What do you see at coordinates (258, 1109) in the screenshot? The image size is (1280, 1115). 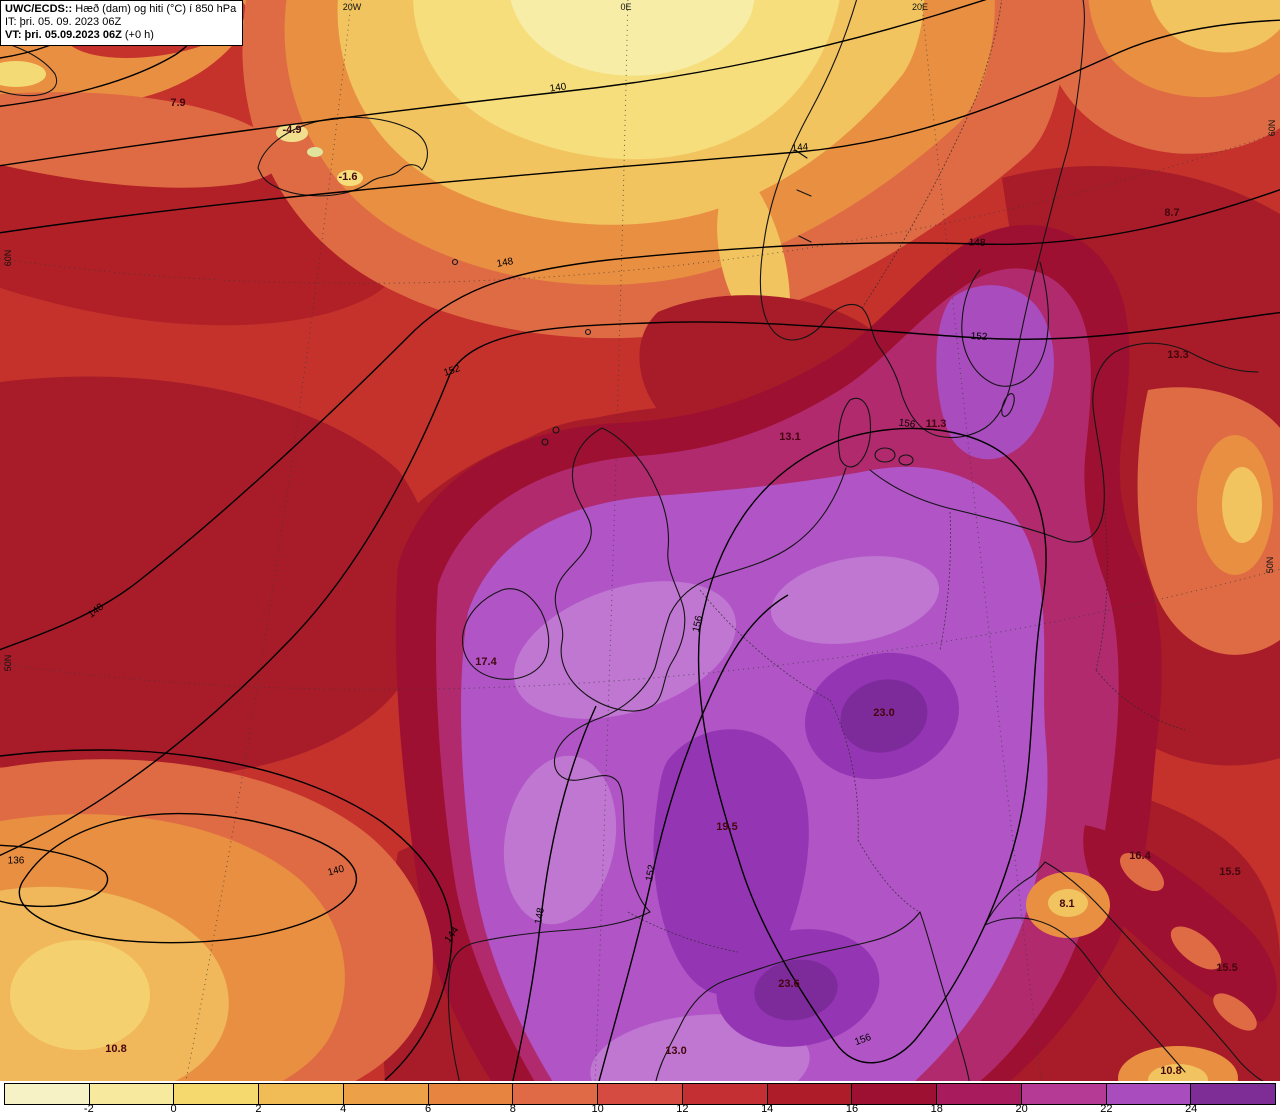 I see `colorbar-tick-label: 2` at bounding box center [258, 1109].